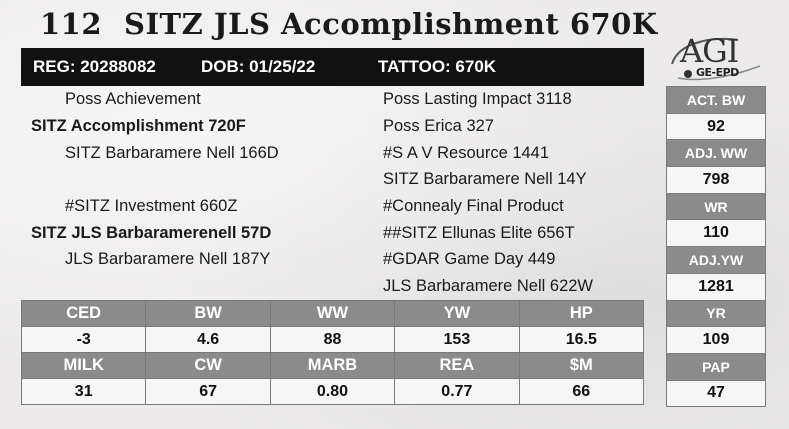 This screenshot has height=429, width=789. Describe the element at coordinates (83, 391) in the screenshot. I see `epd-value-milk: 31` at that location.